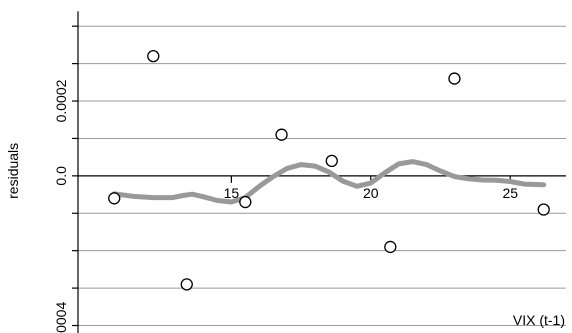  What do you see at coordinates (13, 171) in the screenshot?
I see `y-axis-label: residuals` at bounding box center [13, 171].